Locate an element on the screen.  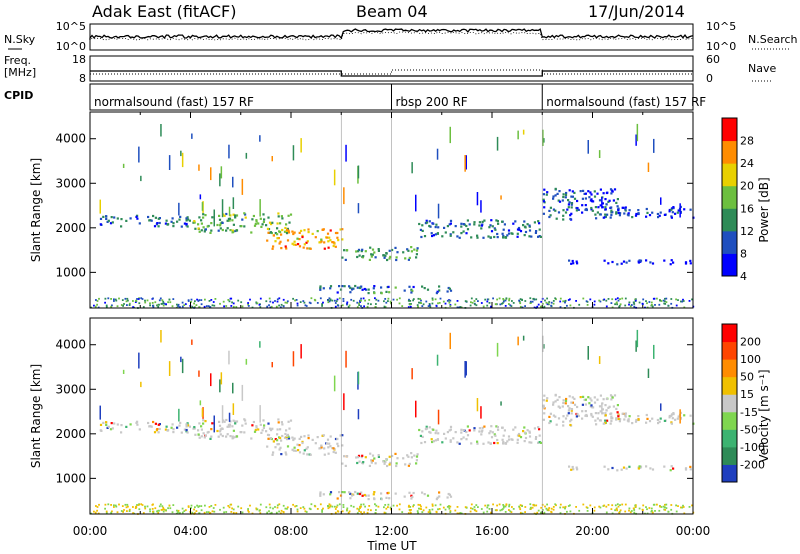
cpid-mode-label: normalsound (fast) 157 RF is located at coordinates (626, 102).